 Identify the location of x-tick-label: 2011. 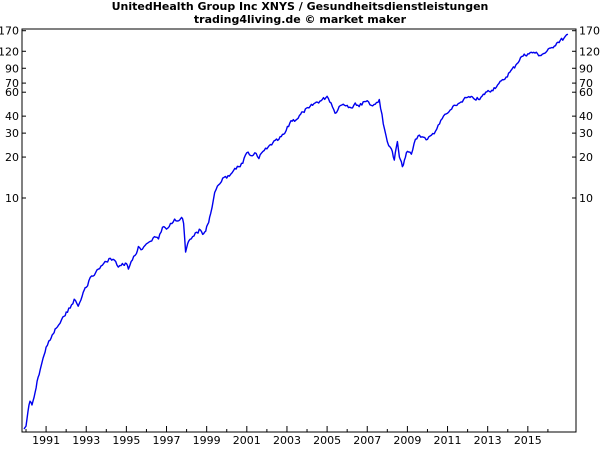
(448, 440).